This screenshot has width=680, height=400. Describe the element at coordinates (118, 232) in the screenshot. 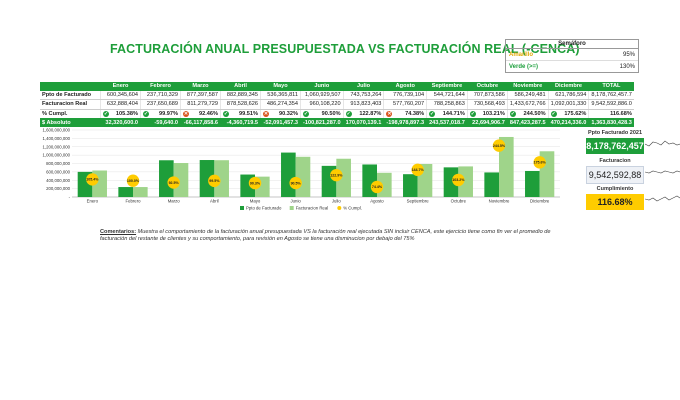

I see `comments-label: Comentarios:` at that location.